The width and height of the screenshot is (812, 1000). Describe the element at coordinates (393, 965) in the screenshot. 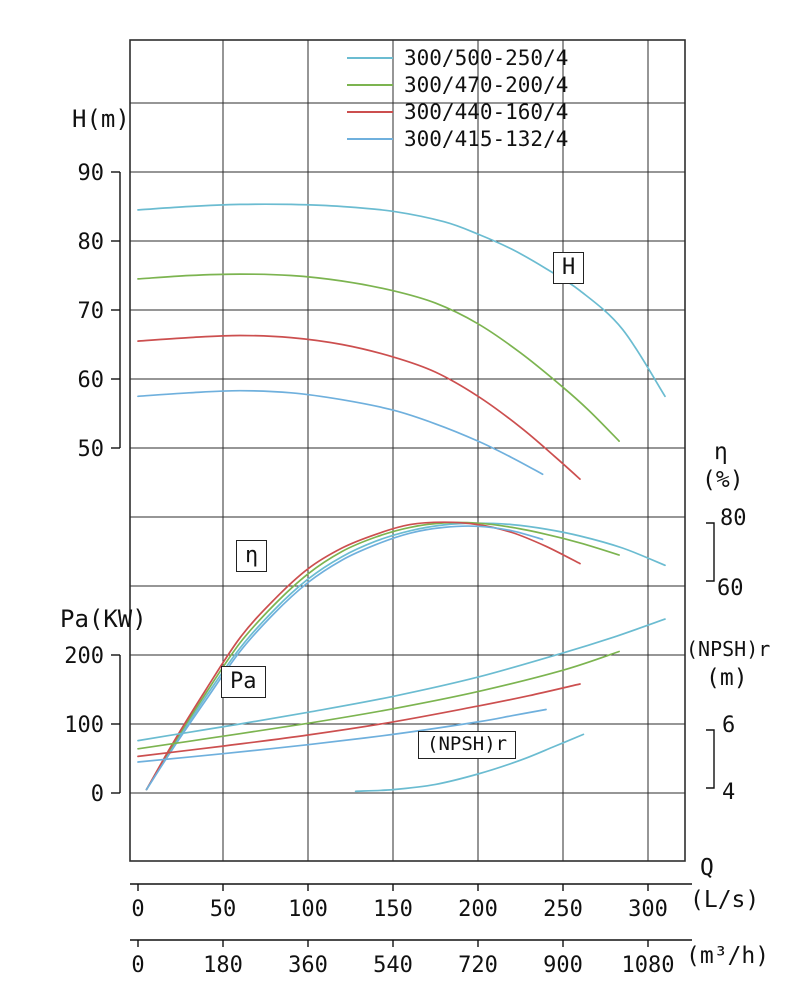

I see `q-m3h-tick-label: 540` at that location.